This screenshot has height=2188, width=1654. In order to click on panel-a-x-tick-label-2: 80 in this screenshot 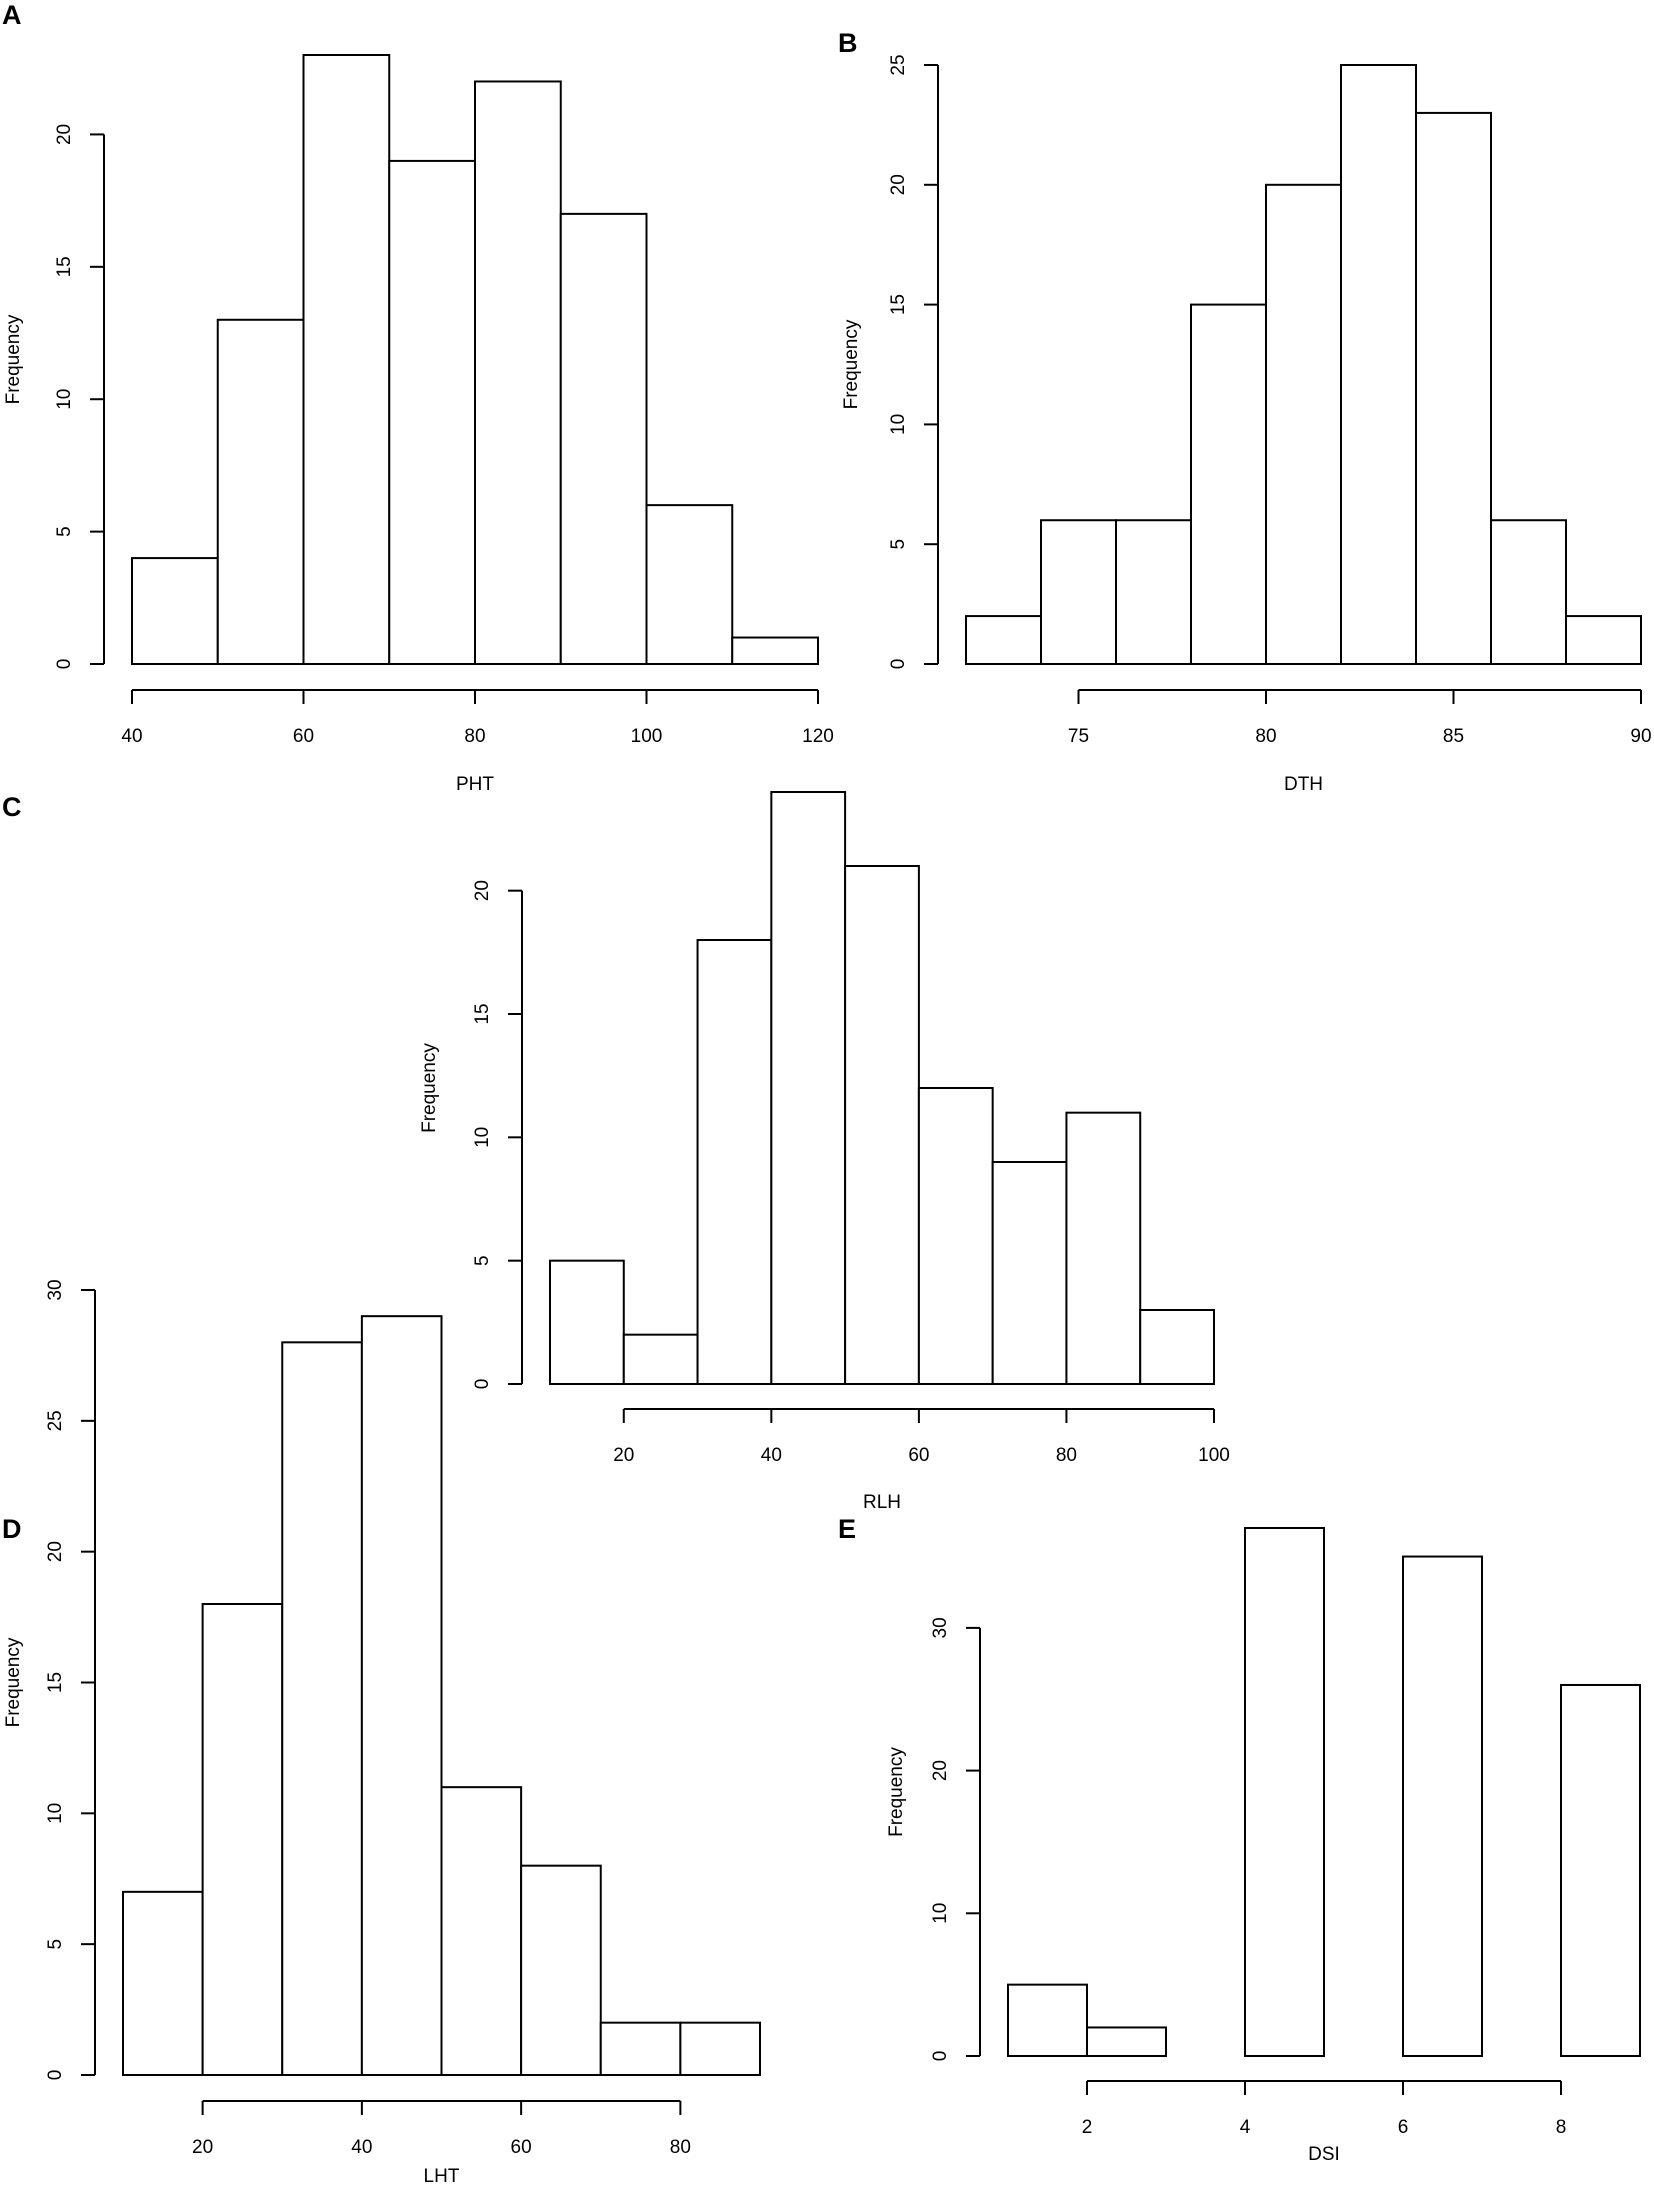, I will do `click(474, 736)`.